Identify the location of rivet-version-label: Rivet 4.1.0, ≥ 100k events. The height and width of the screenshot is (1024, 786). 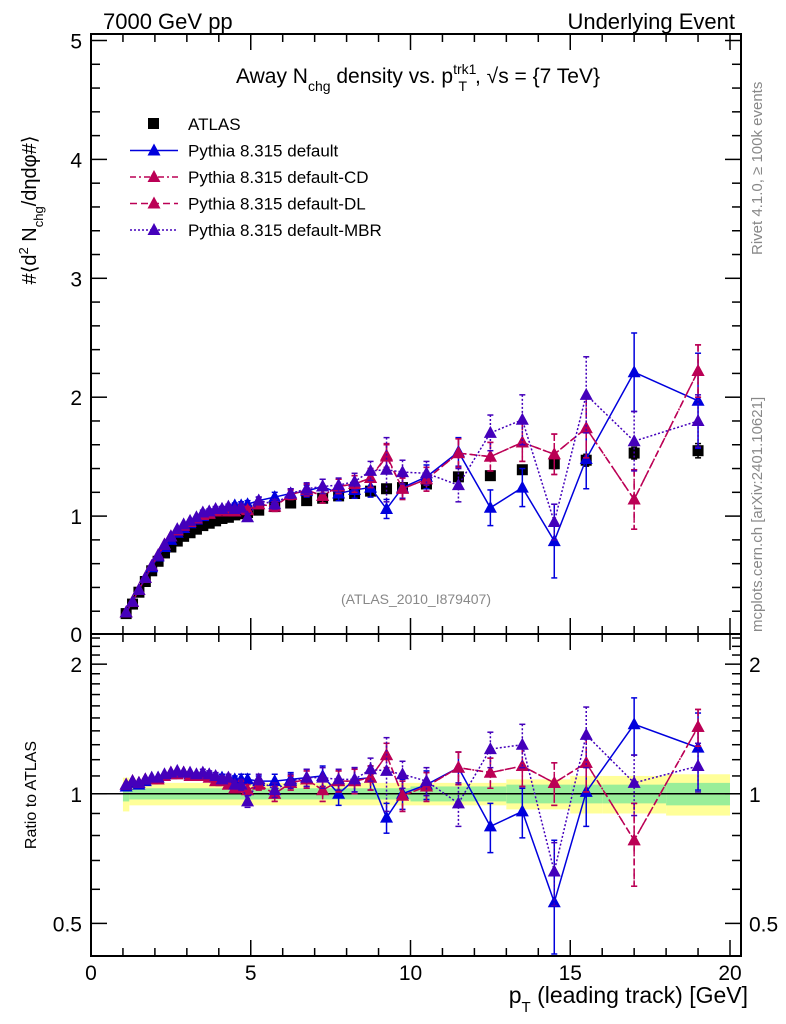
(757, 168).